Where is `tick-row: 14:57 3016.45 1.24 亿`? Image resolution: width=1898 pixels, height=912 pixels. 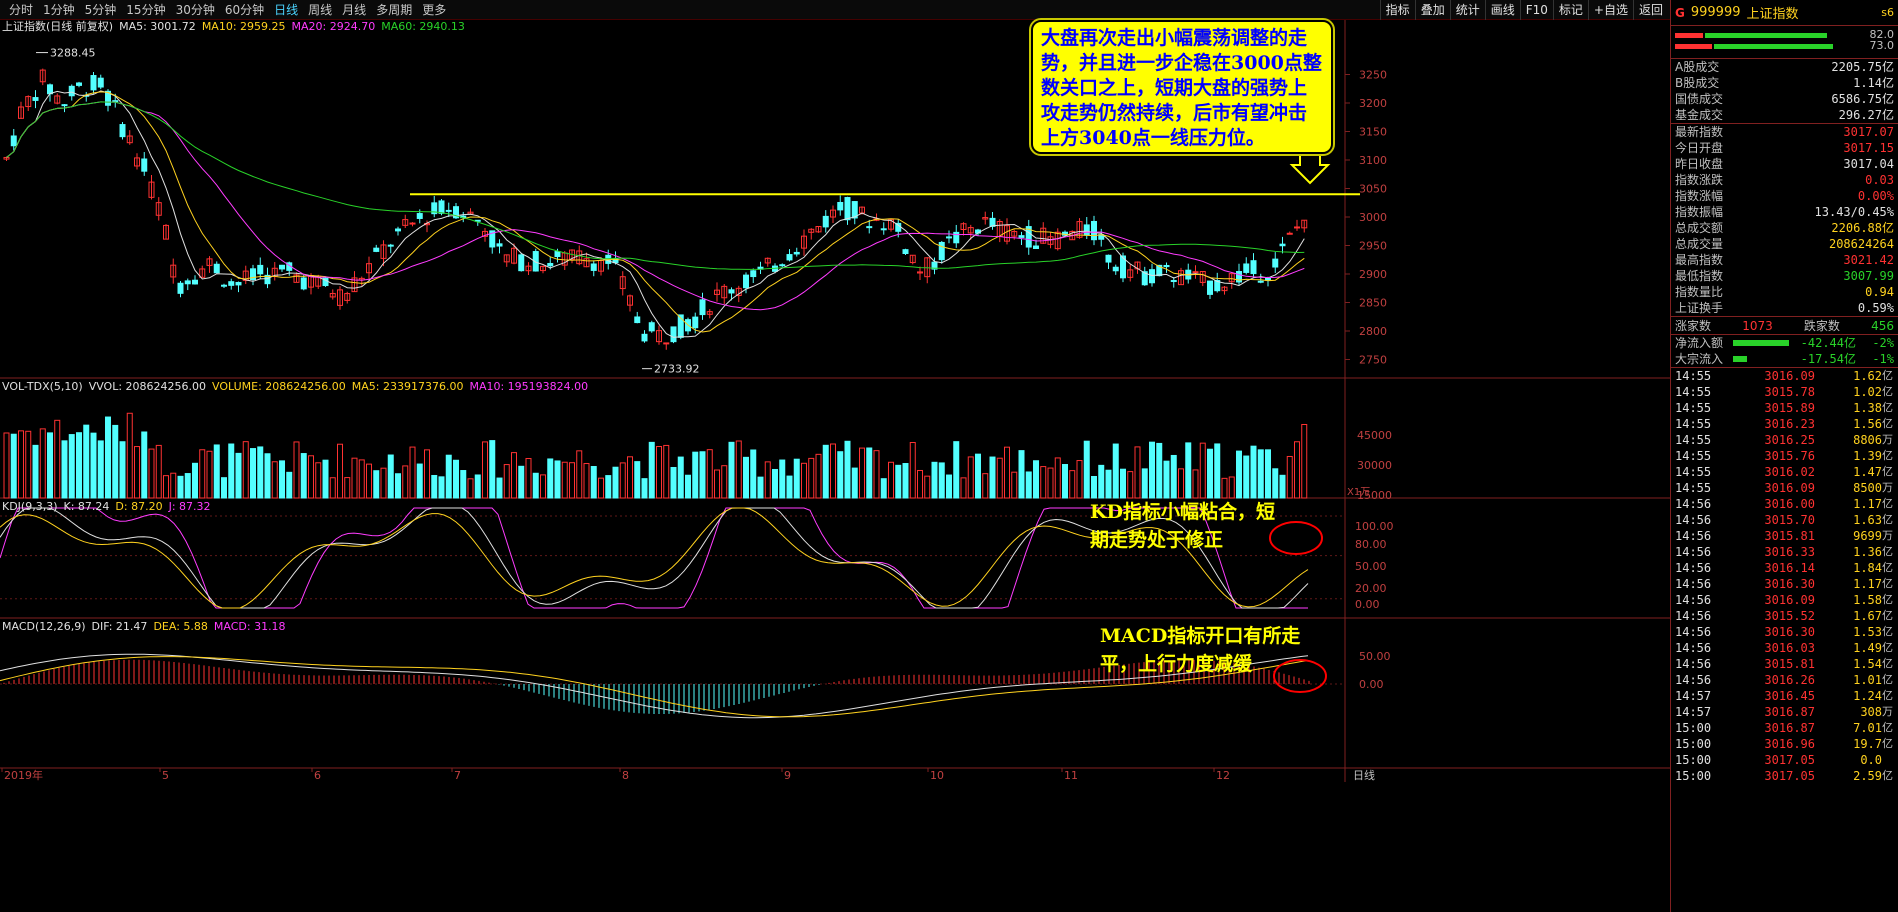 tick-row: 14:57 3016.45 1.24 亿 is located at coordinates (1784, 696).